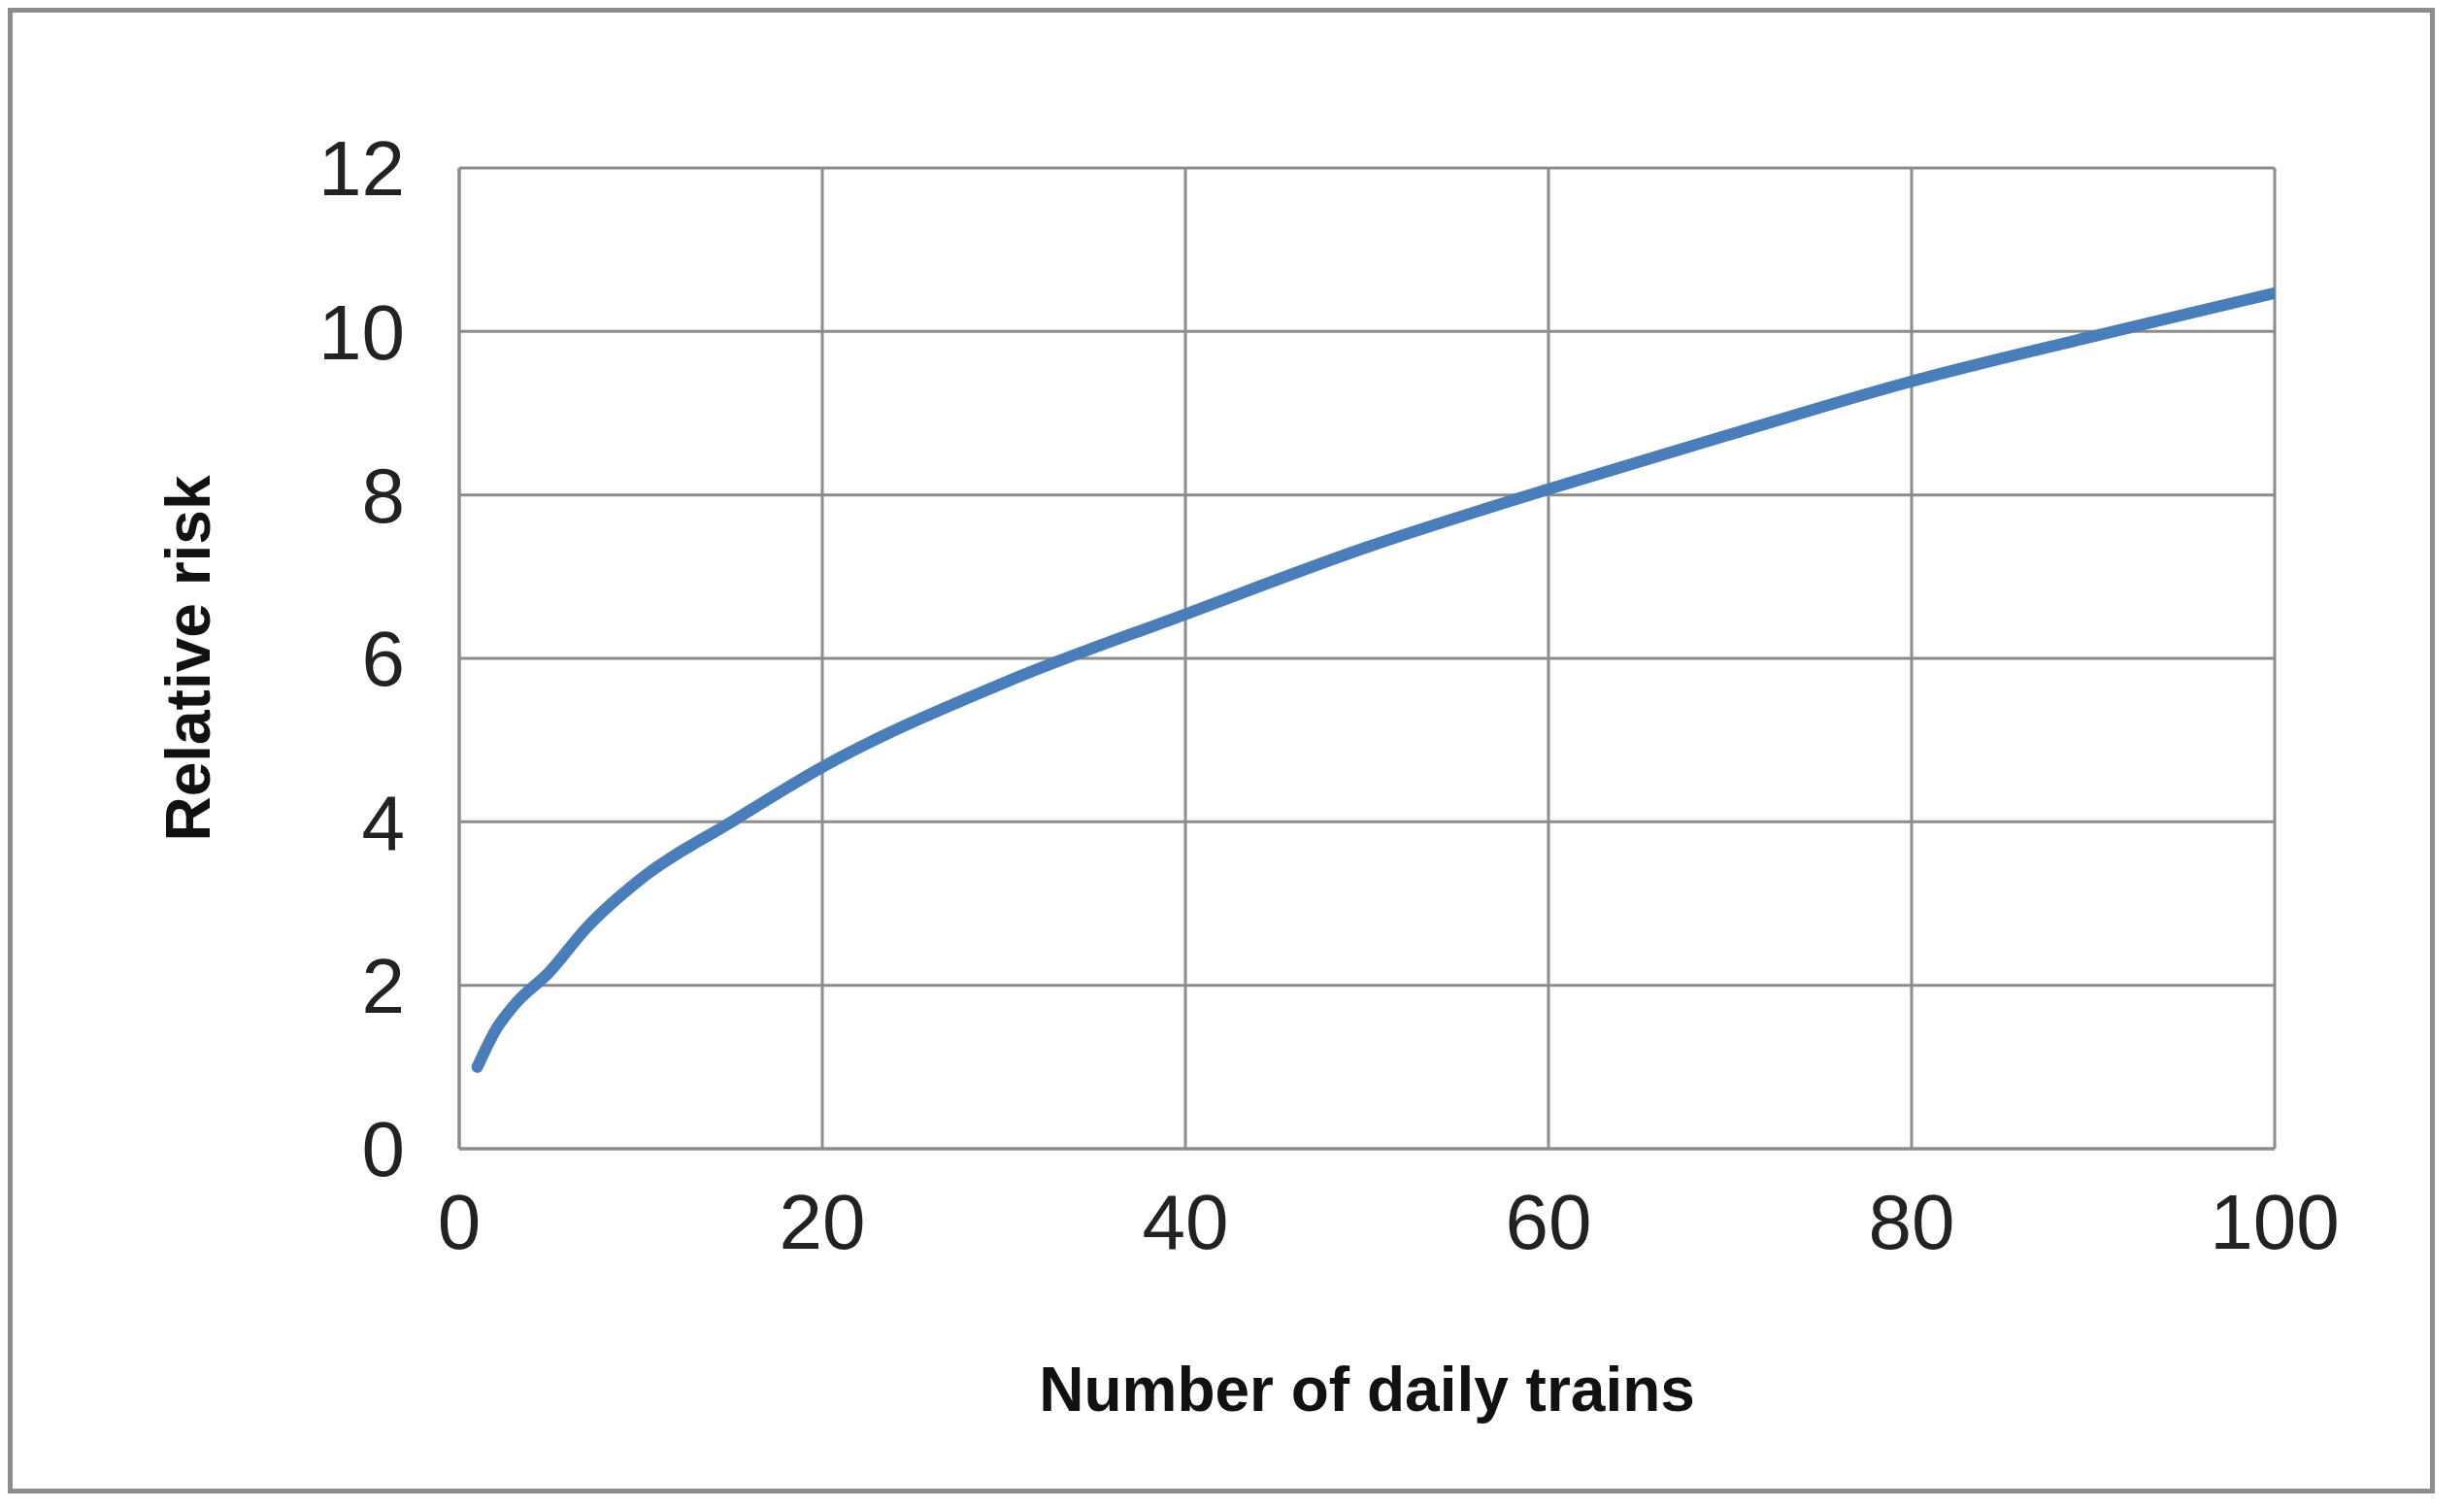 The width and height of the screenshot is (2464, 1509). What do you see at coordinates (383, 822) in the screenshot?
I see `y-tick-label: 4` at bounding box center [383, 822].